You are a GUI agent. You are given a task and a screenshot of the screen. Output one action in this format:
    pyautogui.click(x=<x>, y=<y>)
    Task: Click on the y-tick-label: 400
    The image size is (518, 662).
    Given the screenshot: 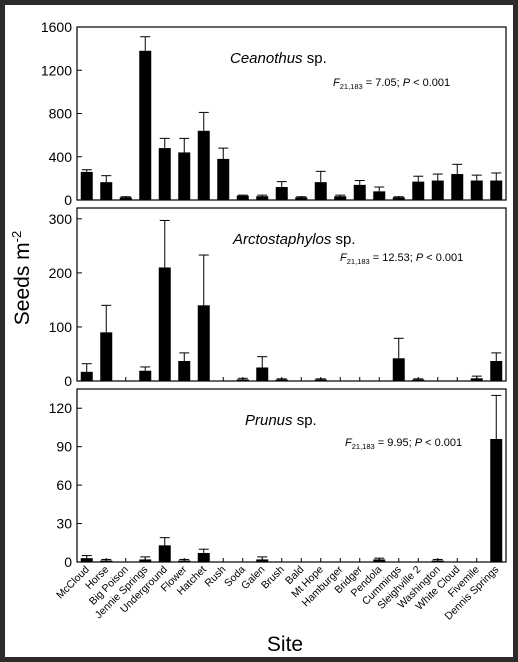 What is the action you would take?
    pyautogui.click(x=61, y=157)
    